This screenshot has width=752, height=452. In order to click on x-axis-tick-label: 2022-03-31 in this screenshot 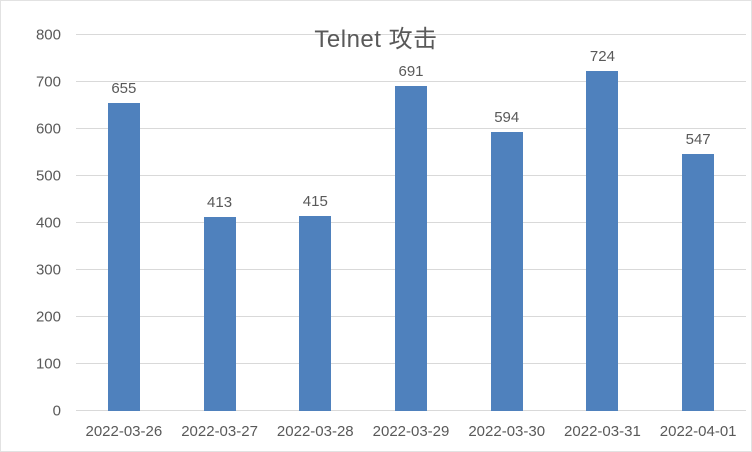, I will do `click(602, 431)`.